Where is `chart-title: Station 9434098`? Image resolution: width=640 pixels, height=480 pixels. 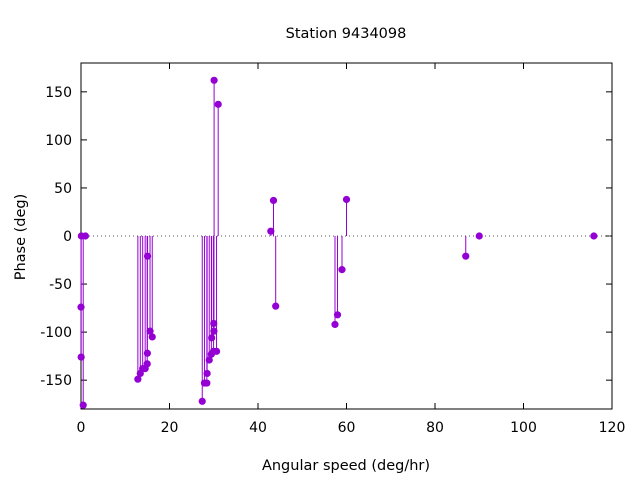
chart-title: Station 9434098 is located at coordinates (346, 34).